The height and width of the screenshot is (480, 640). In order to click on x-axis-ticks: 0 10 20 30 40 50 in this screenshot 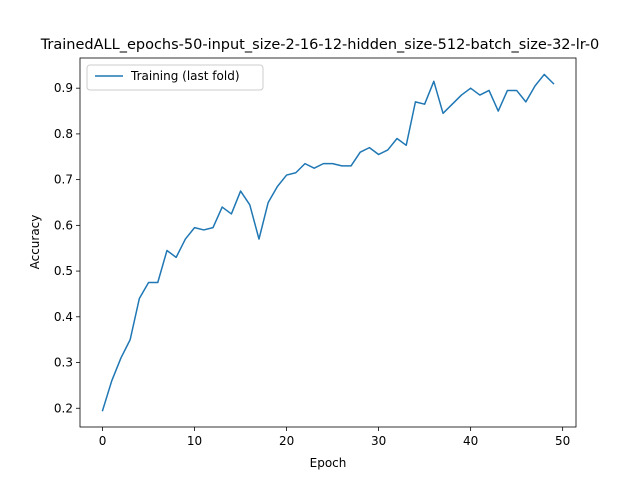, I will do `click(334, 437)`.